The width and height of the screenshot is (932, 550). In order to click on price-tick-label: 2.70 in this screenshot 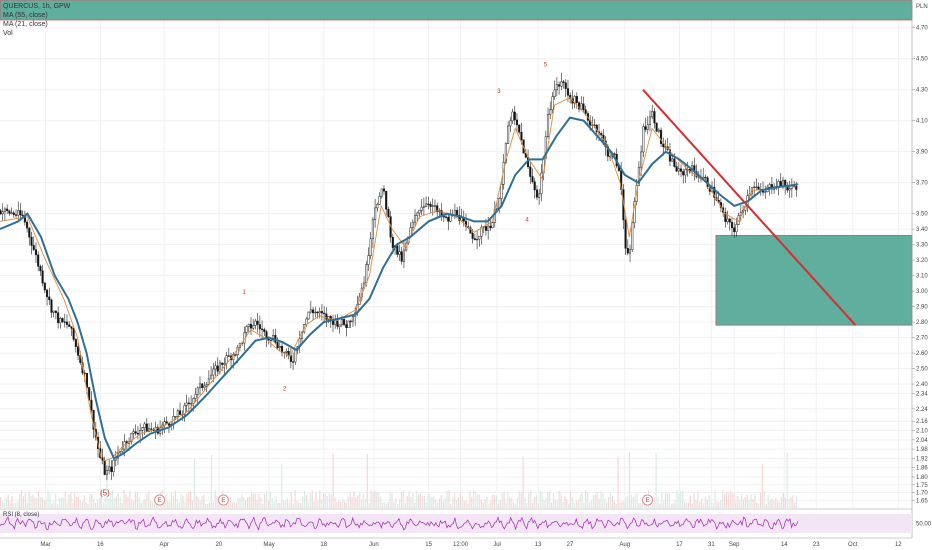, I will do `click(922, 339)`.